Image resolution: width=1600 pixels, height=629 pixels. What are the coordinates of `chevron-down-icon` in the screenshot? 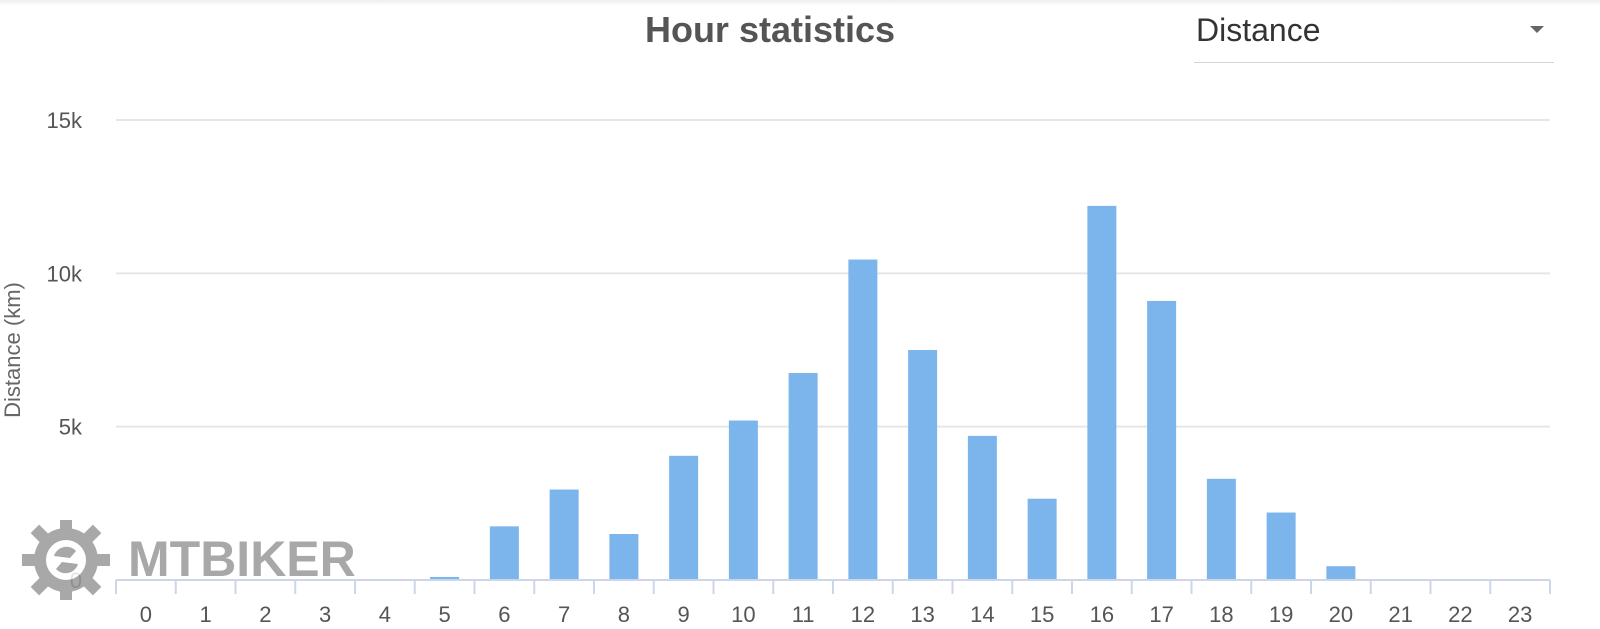 It's located at (1537, 29).